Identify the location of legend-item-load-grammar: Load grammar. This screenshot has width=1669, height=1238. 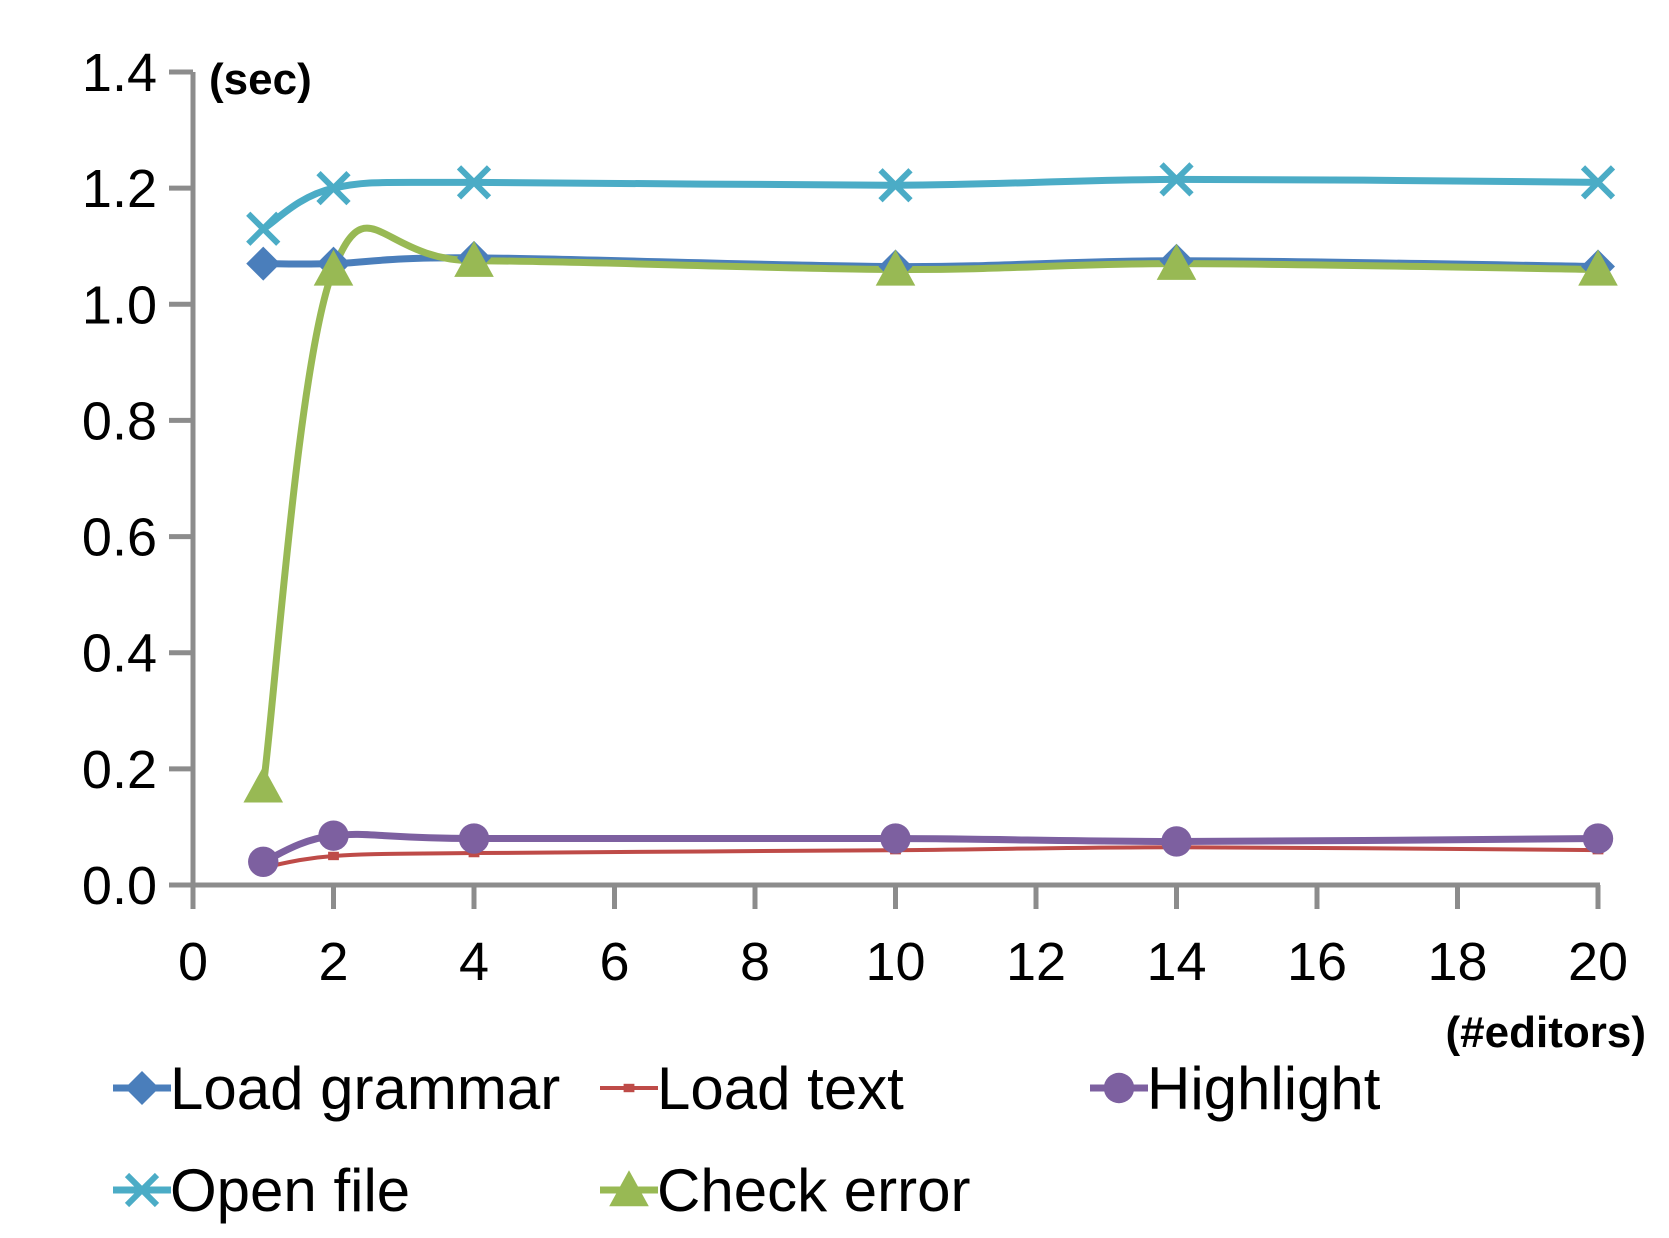
(336, 1088).